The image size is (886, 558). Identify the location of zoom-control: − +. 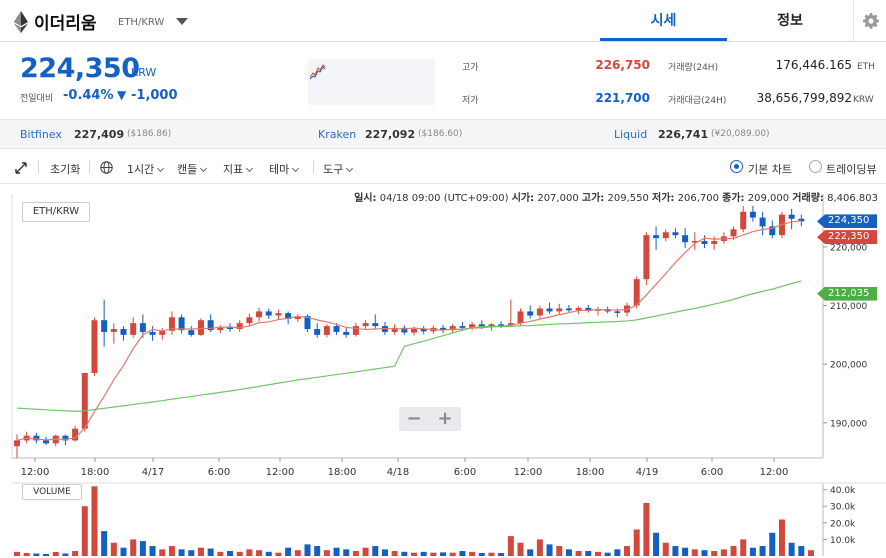
(430, 419).